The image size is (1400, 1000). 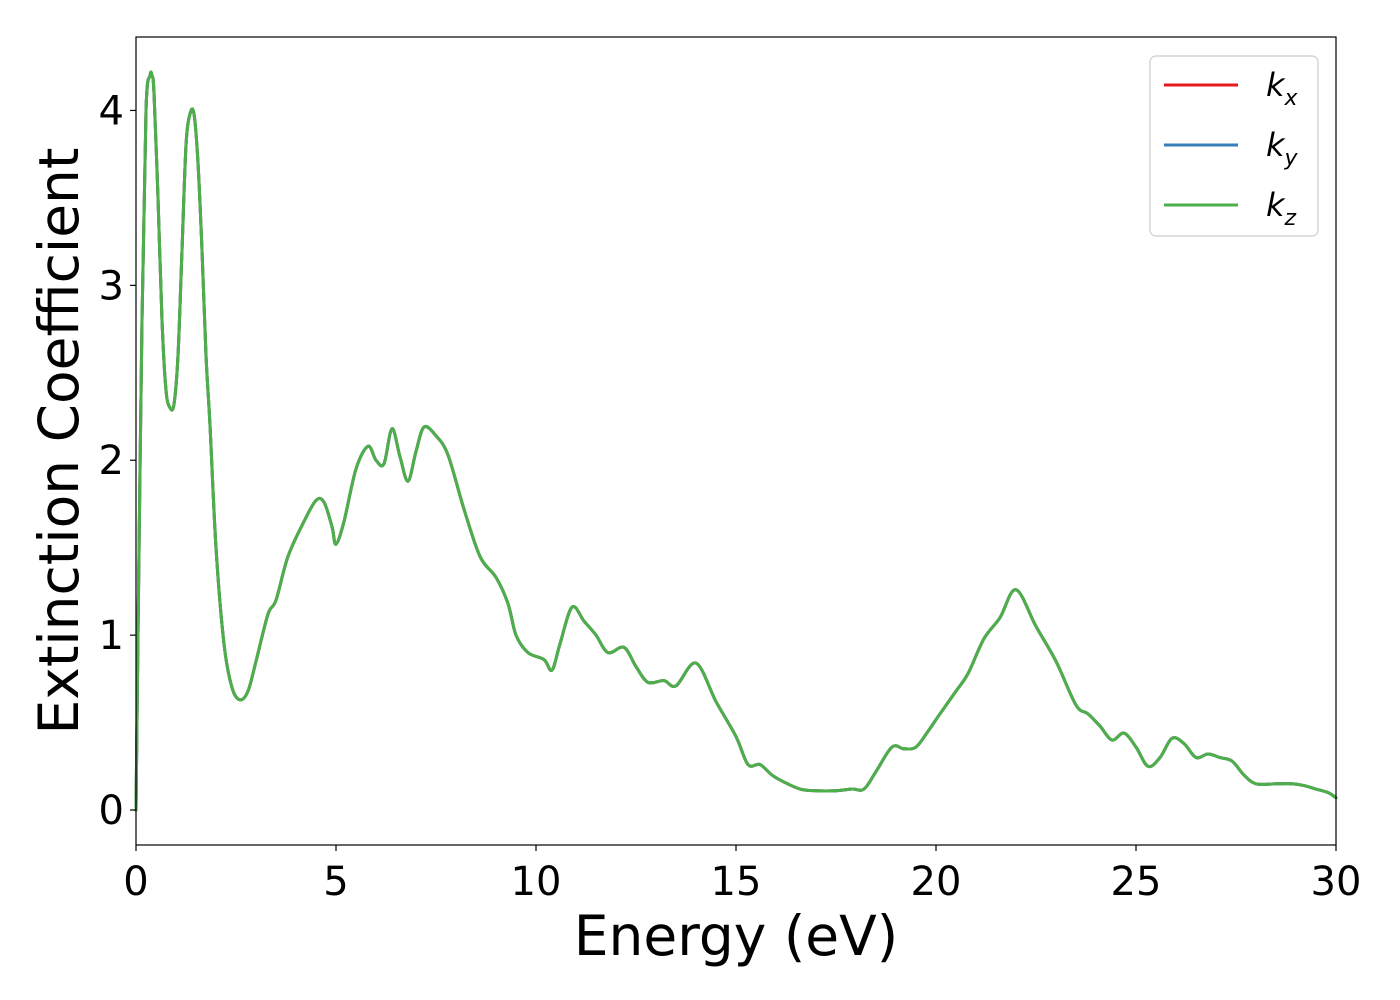 What do you see at coordinates (135, 882) in the screenshot?
I see `x-tick-label: 0` at bounding box center [135, 882].